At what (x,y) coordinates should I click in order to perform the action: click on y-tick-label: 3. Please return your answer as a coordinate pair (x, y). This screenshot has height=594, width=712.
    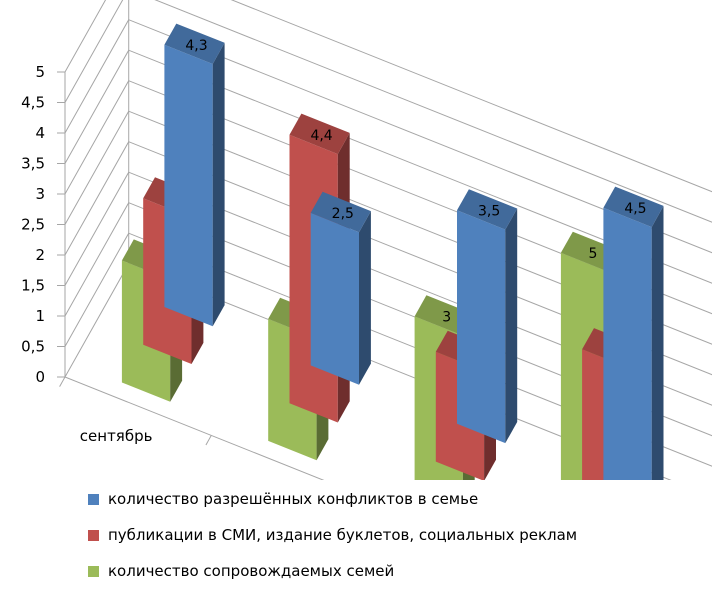
    Looking at the image, I should click on (40, 194).